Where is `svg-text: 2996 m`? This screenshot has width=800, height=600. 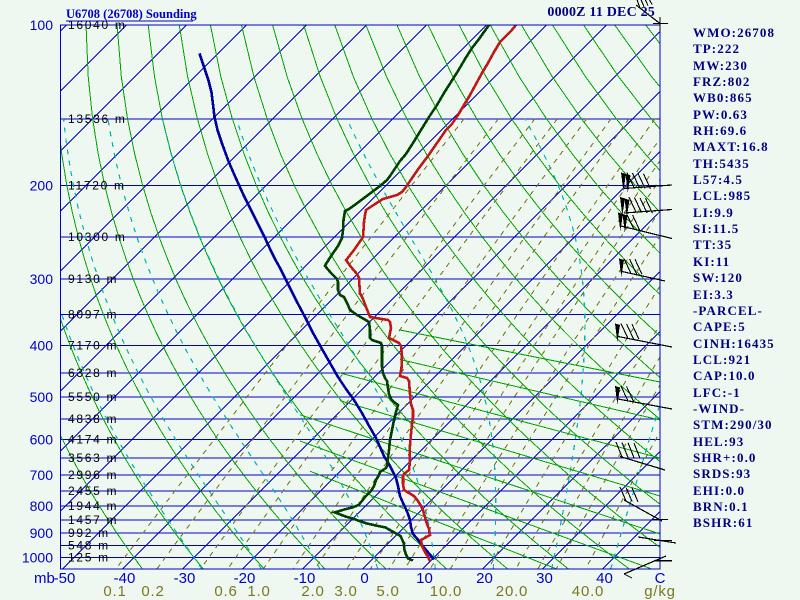
svg-text: 2996 m is located at coordinates (93, 475).